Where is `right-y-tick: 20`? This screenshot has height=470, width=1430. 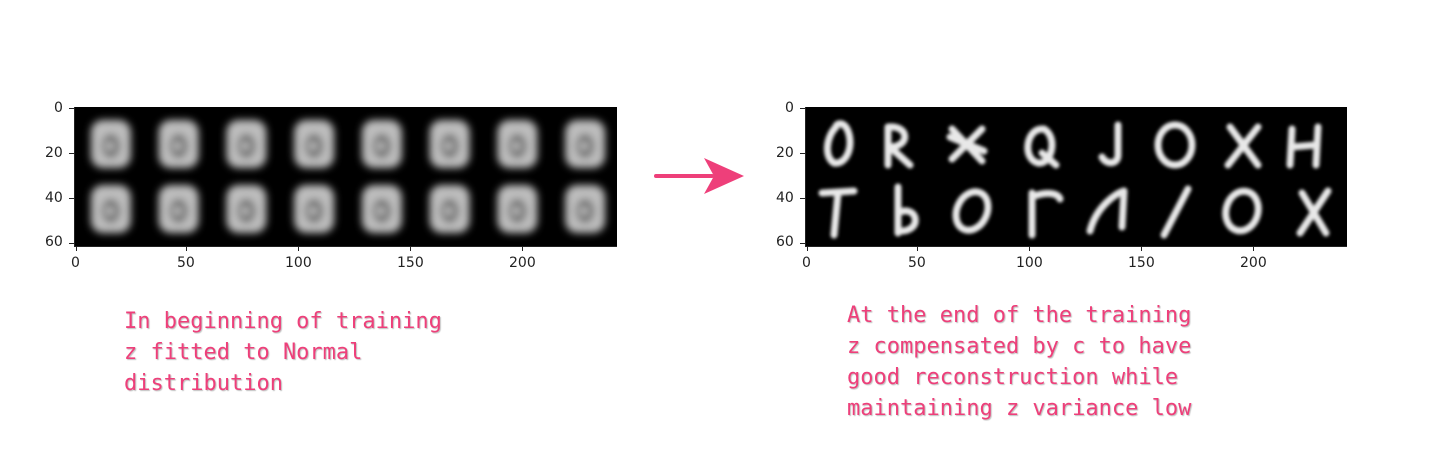 right-y-tick: 20 is located at coordinates (785, 153).